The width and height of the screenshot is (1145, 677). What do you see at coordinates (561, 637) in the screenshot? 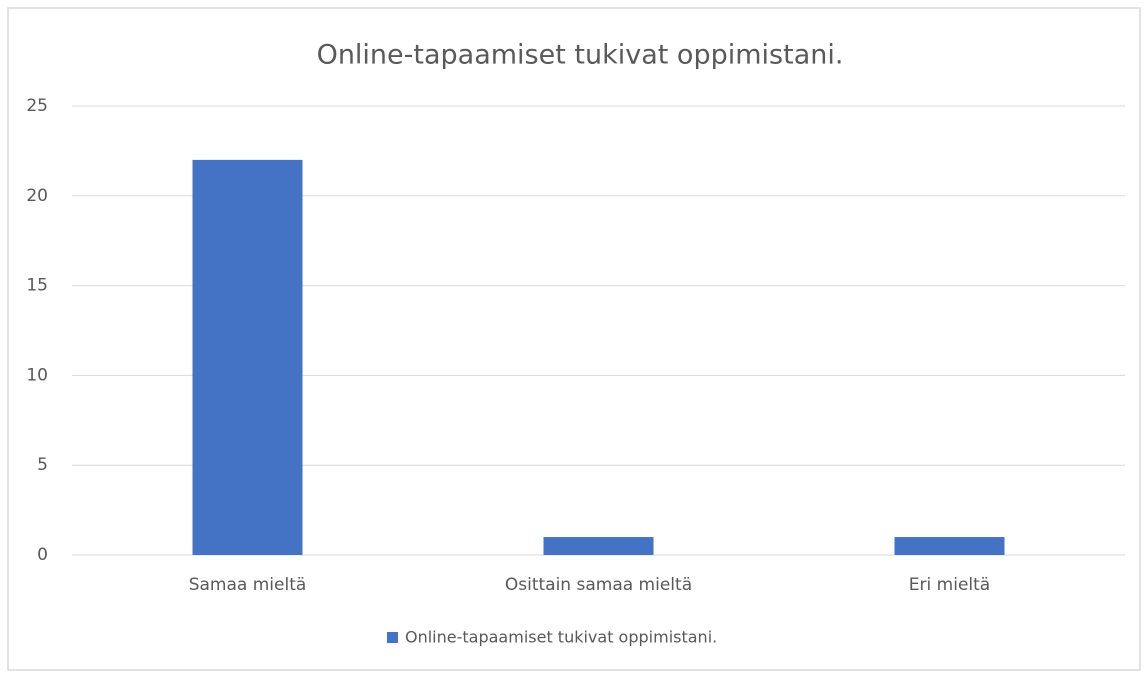
I see `legend-label: Online-tapaamiset tukivat oppimistani.` at bounding box center [561, 637].